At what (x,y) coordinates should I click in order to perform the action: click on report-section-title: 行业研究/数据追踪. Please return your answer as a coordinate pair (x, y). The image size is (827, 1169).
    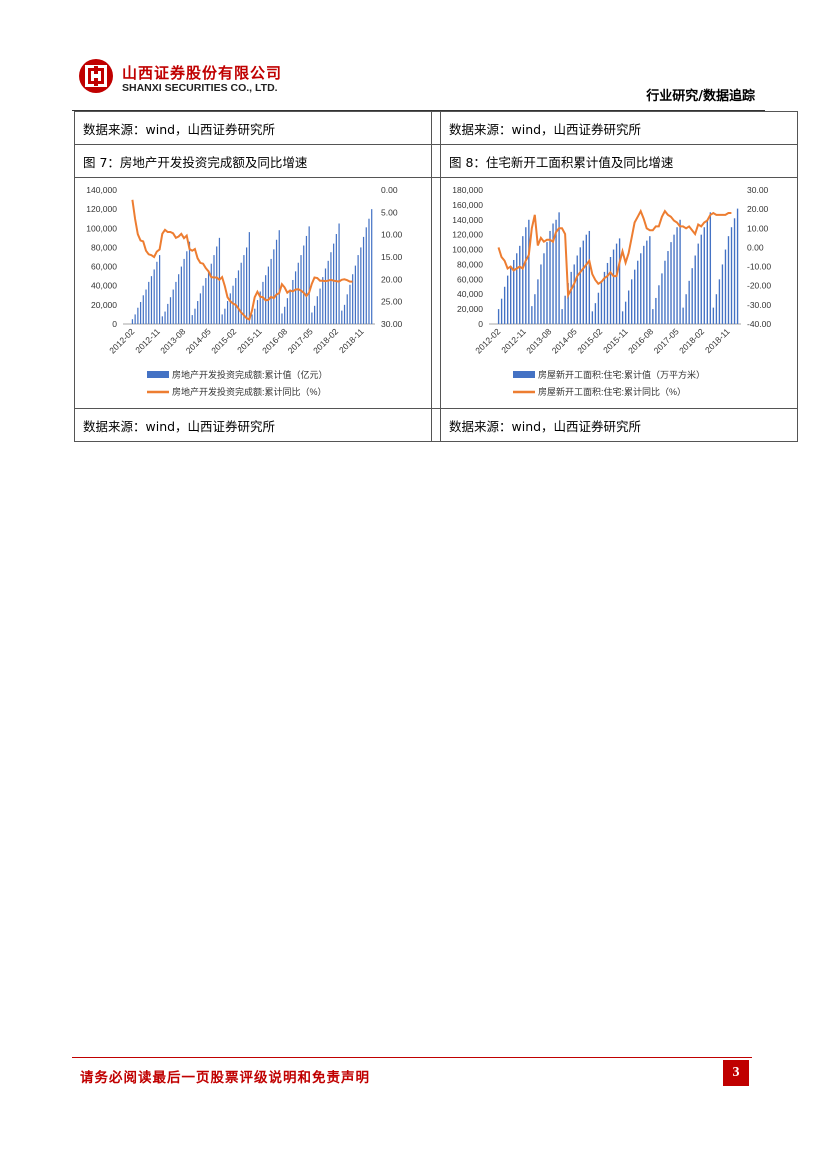
    Looking at the image, I should click on (700, 96).